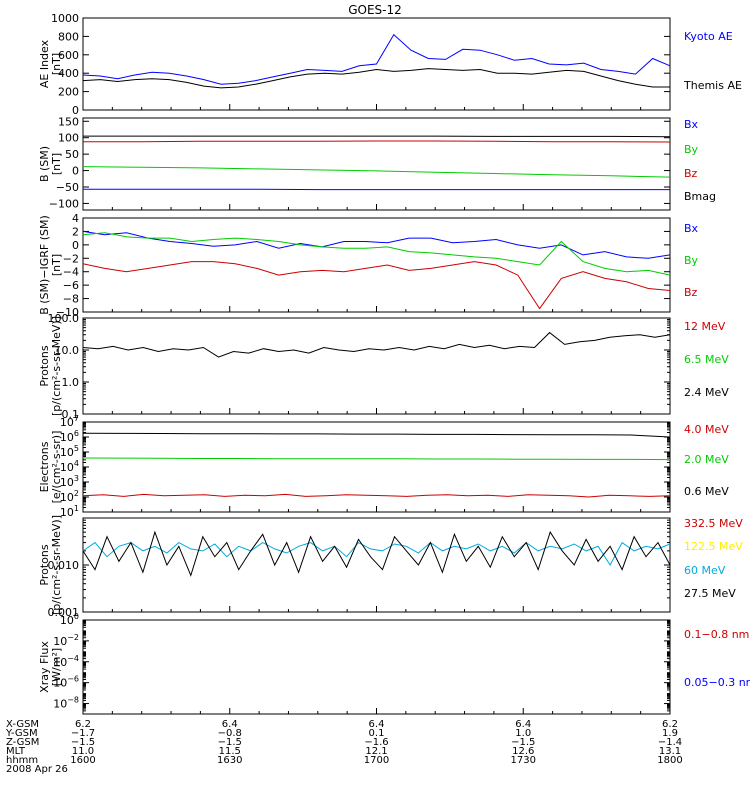 The width and height of the screenshot is (750, 800). I want to click on tick-exponent: 0, so click(76, 616).